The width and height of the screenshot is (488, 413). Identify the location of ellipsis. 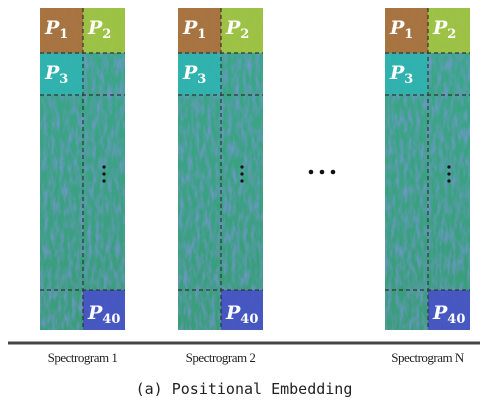
(322, 172).